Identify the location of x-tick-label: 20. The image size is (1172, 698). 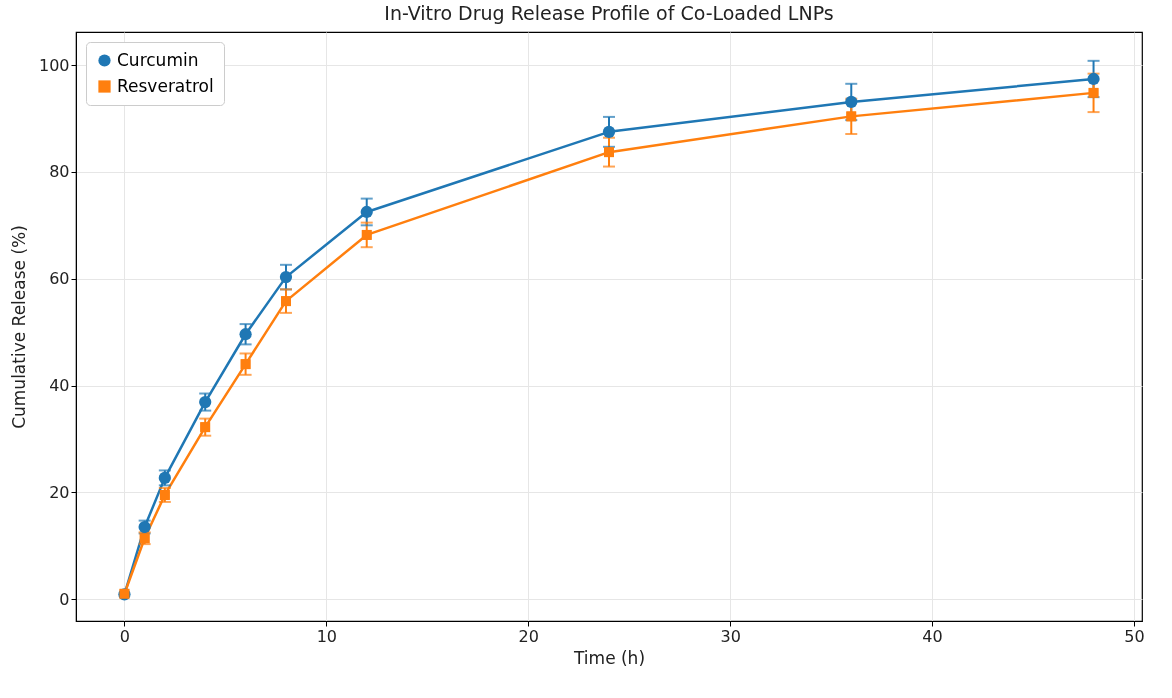
(528, 636).